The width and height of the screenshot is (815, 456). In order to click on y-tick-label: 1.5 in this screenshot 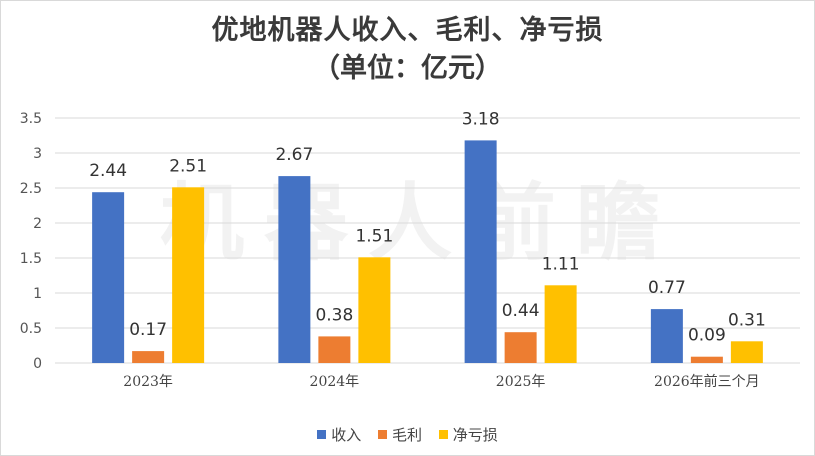, I will do `click(31, 259)`.